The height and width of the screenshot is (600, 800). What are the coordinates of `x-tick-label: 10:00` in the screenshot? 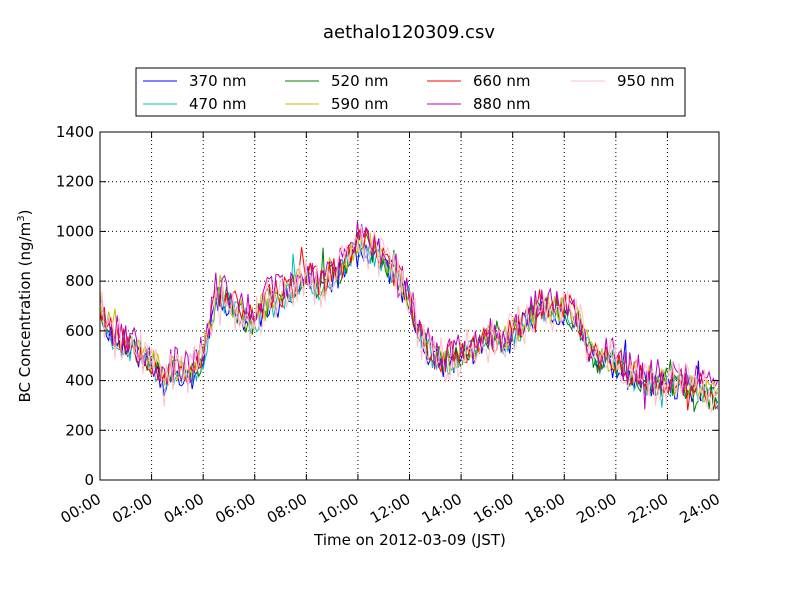 It's located at (338, 508).